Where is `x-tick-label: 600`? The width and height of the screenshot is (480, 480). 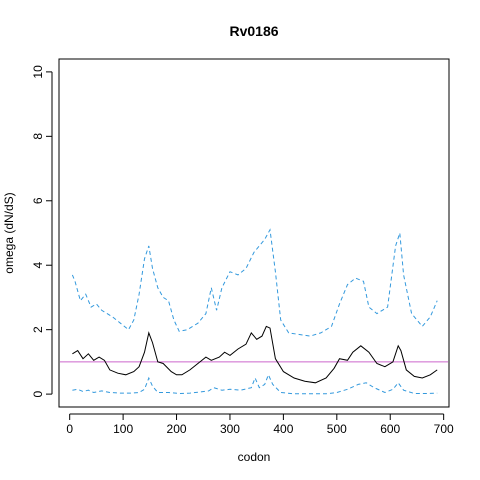 x-tick-label: 600 is located at coordinates (390, 429).